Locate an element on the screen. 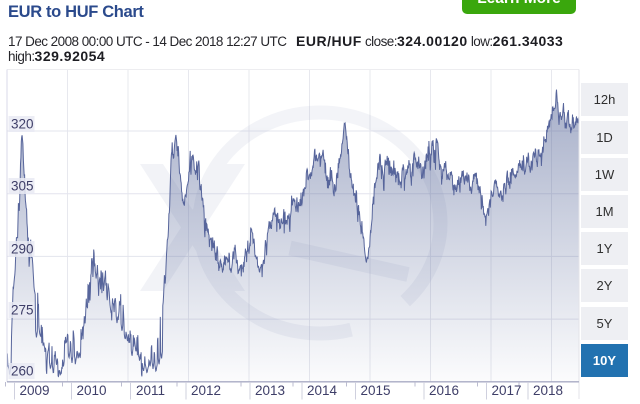 Image resolution: width=640 pixels, height=404 pixels. svg-text: 2009 is located at coordinates (34, 390).